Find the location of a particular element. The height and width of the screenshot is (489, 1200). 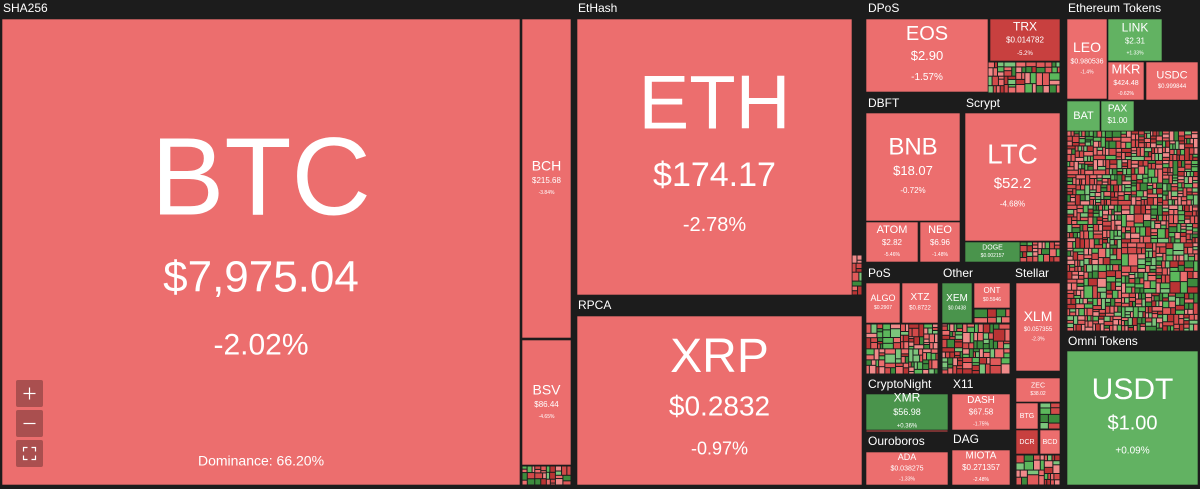

fullscreen-button is located at coordinates (29, 453).